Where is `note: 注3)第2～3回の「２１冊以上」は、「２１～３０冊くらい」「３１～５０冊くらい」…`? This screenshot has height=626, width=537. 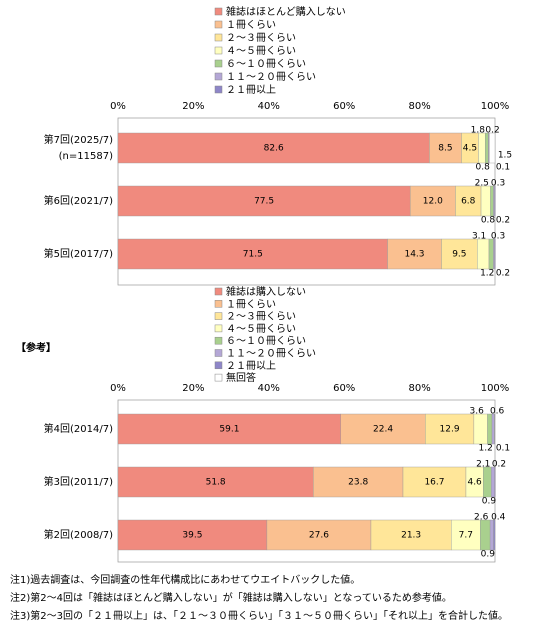 note: 注3)第2～3回の「２１冊以上」は、「２１～３０冊くらい」「３１～５０冊くらい」… is located at coordinates (259, 615).